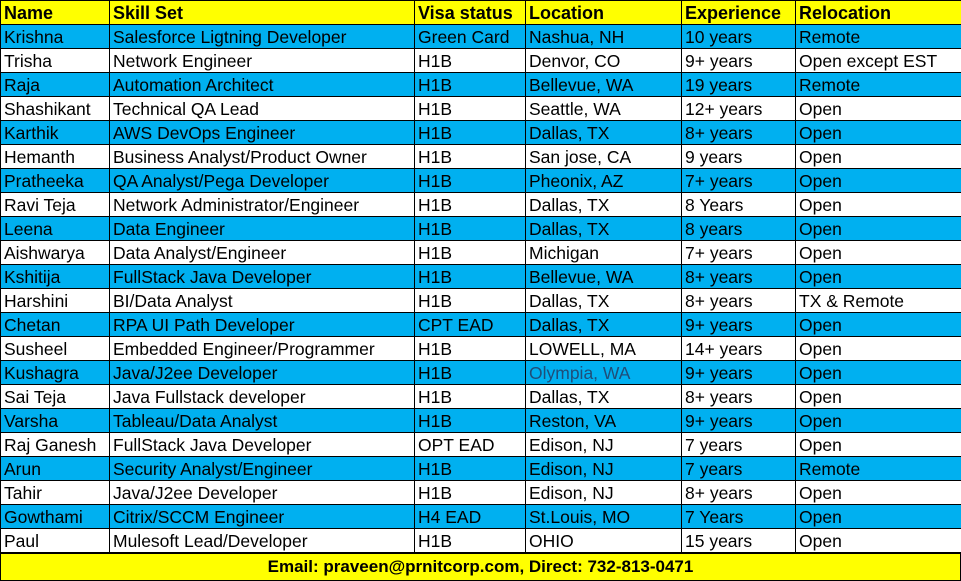  Describe the element at coordinates (262, 252) in the screenshot. I see `cell-skill-set: Data Analyst/Engineer` at that location.